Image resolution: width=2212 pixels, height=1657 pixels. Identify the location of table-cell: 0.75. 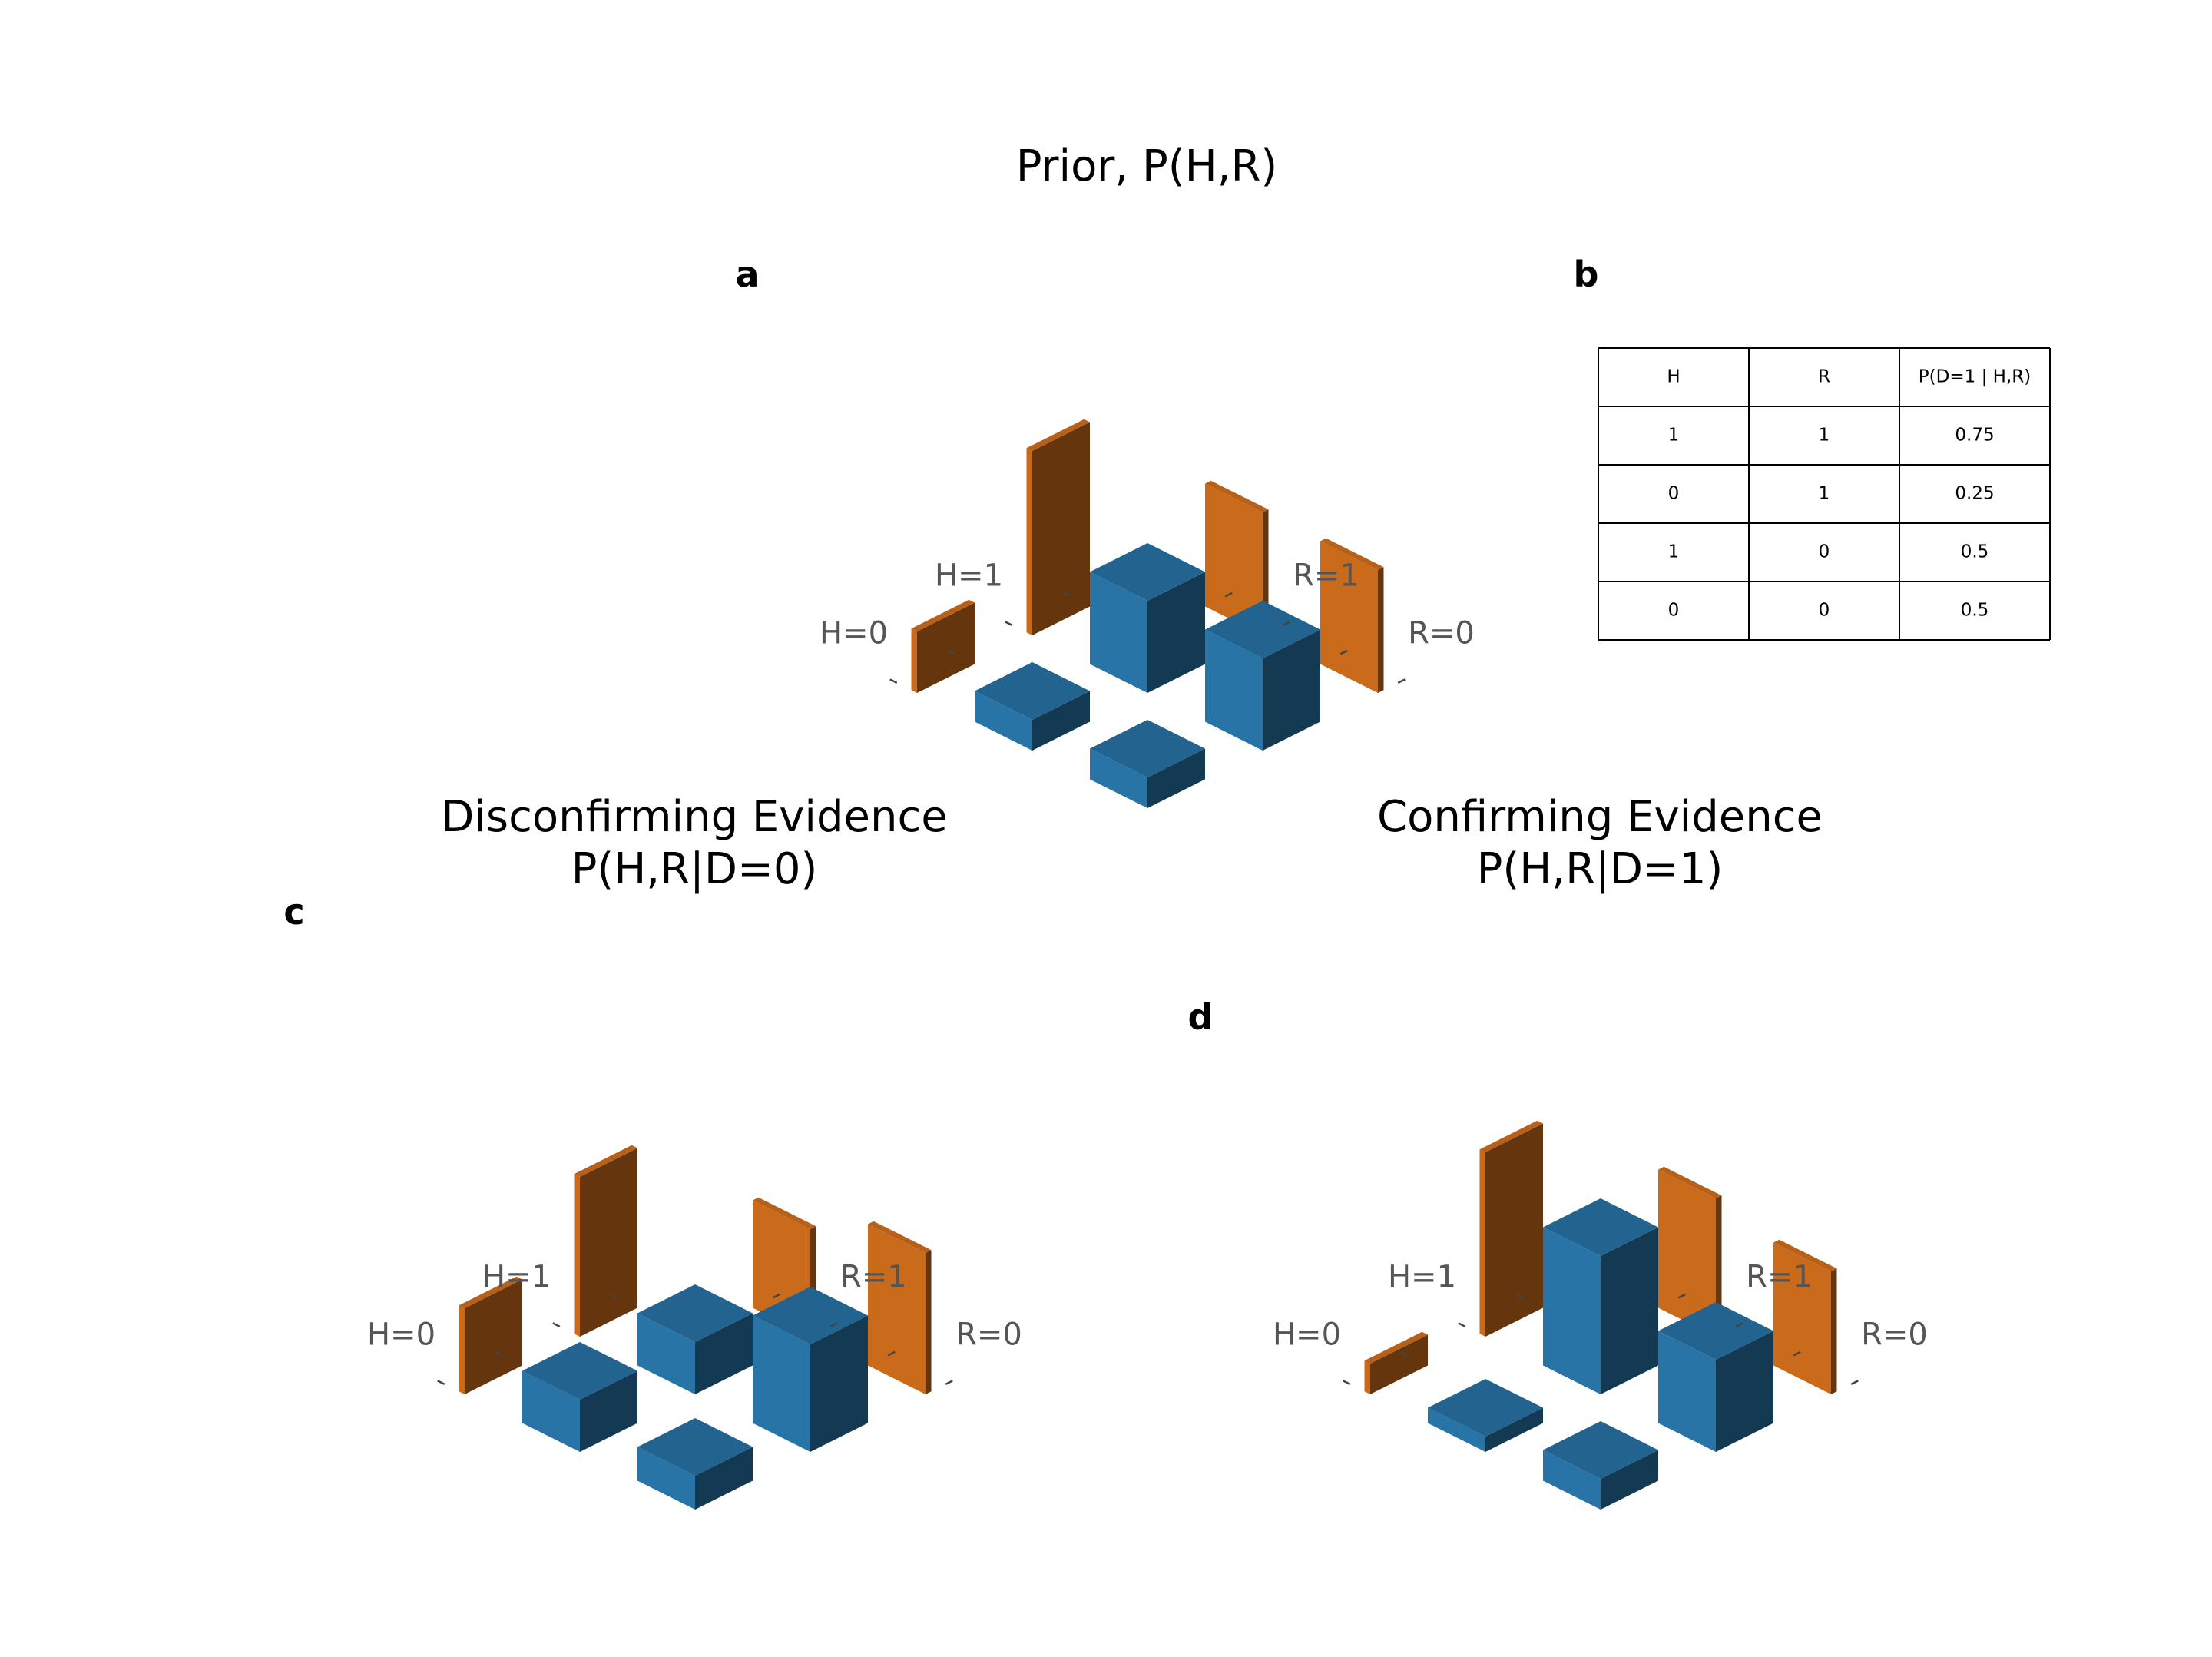
(1974, 436).